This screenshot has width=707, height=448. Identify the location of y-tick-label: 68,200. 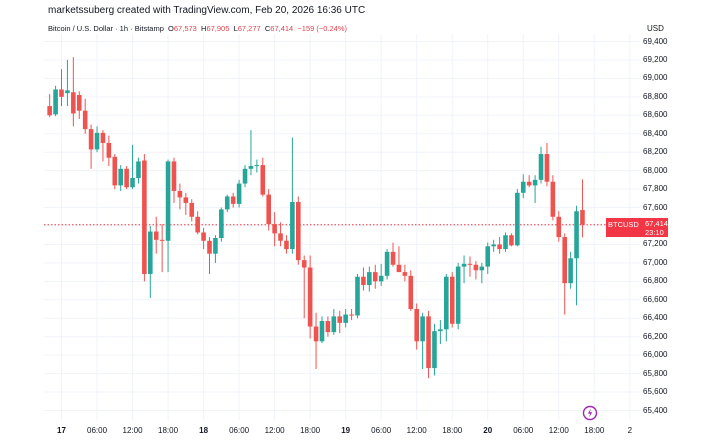
(655, 152).